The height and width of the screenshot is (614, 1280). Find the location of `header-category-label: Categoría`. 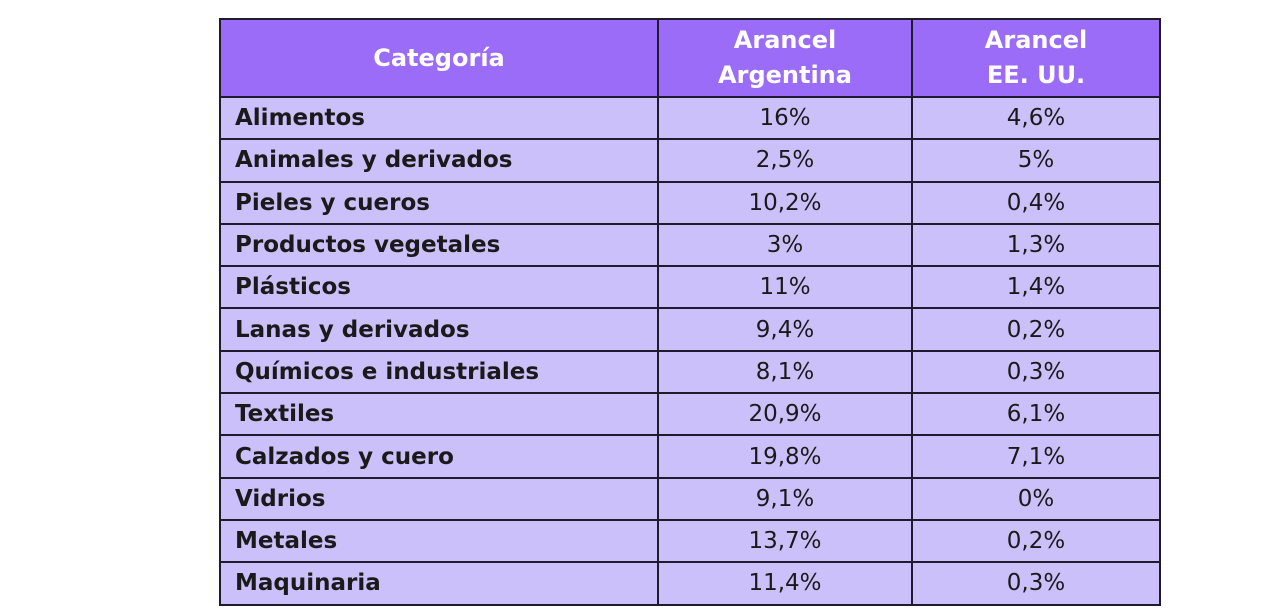

header-category-label: Categoría is located at coordinates (439, 57).